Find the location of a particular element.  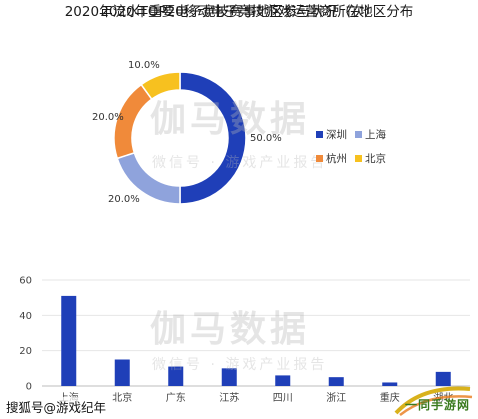

x-tick-label-5: 浙江 is located at coordinates (336, 397).